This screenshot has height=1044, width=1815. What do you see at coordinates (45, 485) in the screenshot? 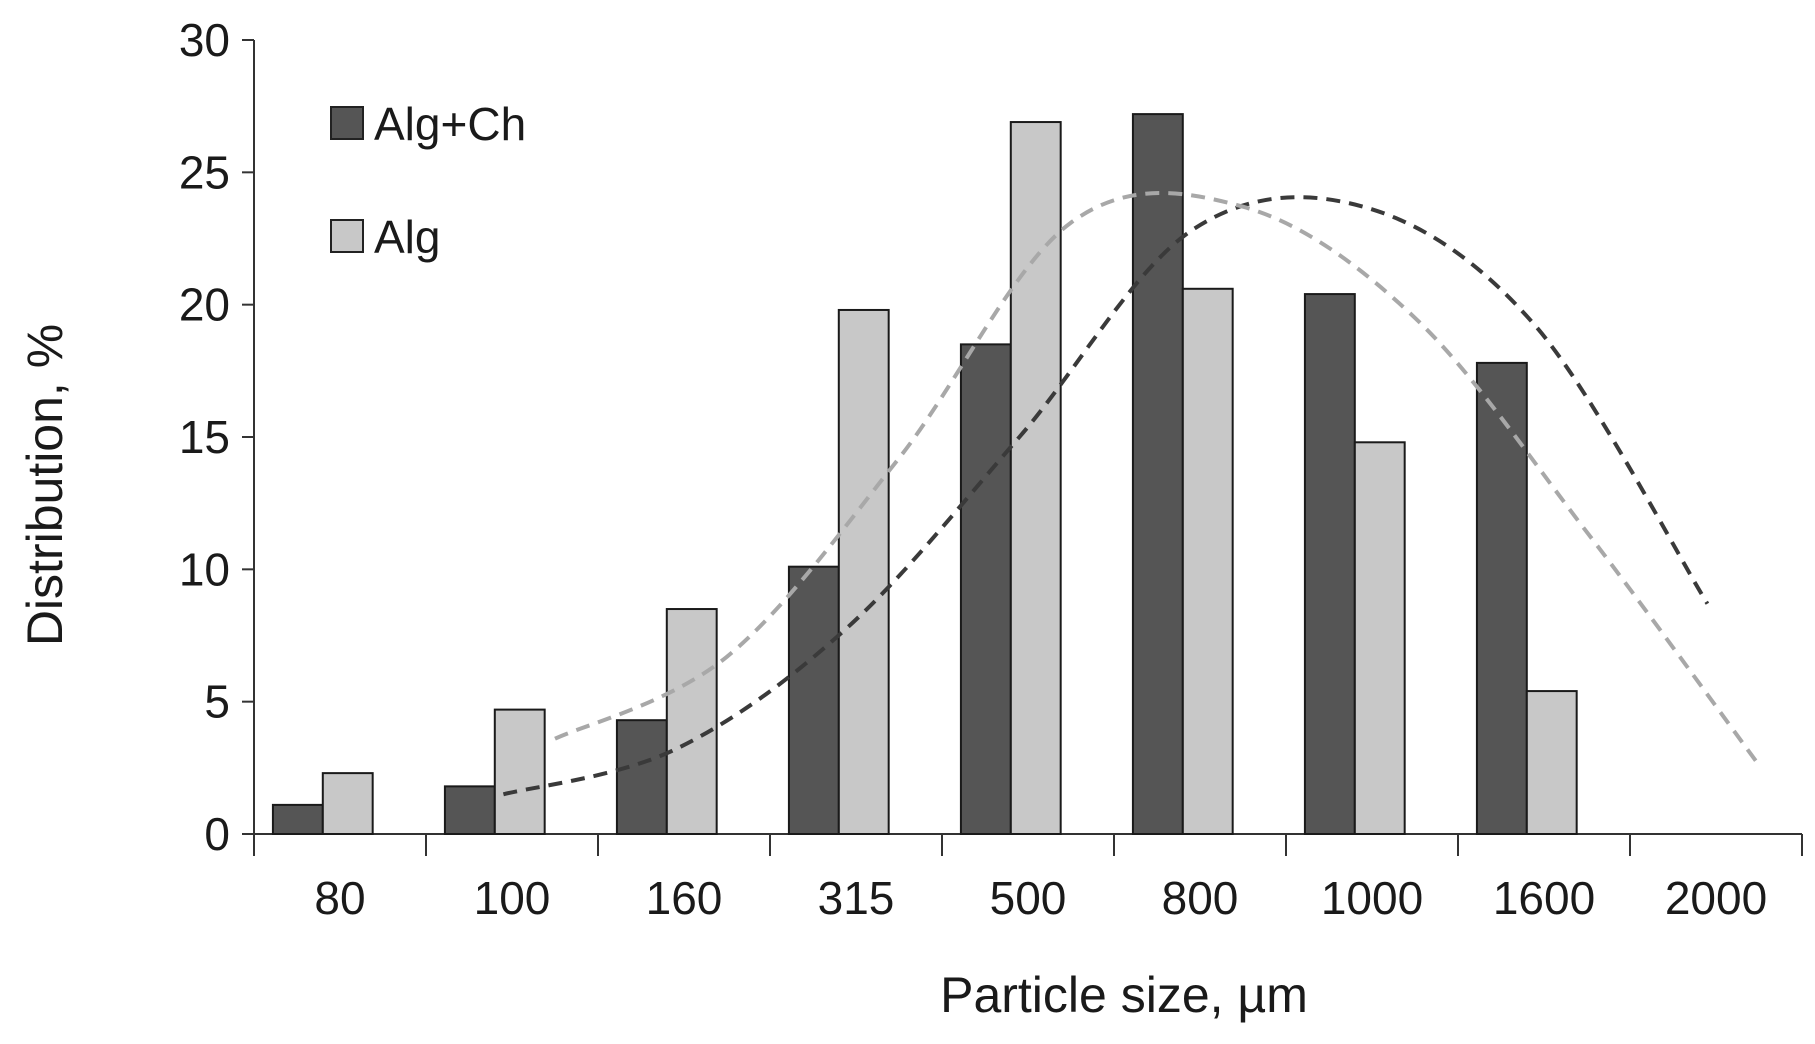
I see `y-axis-title: Distribution, %` at bounding box center [45, 485].